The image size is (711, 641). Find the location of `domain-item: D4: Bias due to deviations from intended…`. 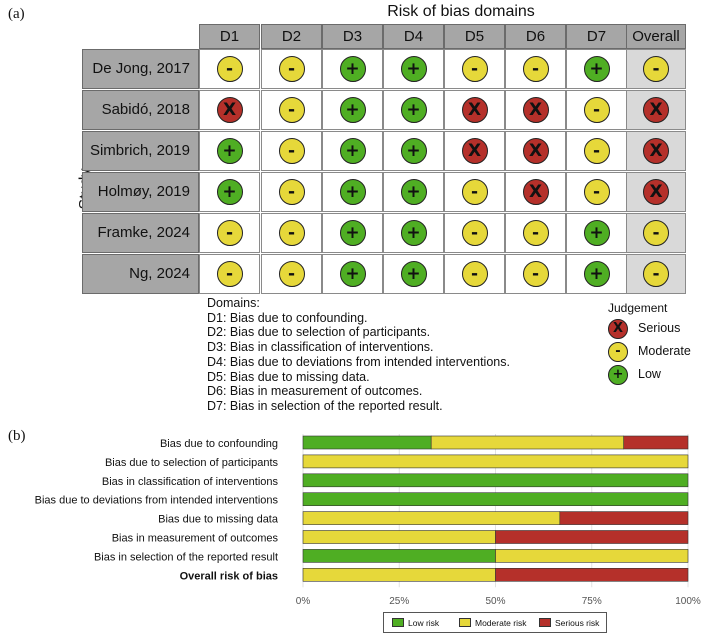

domain-item: D4: Bias due to deviations from intended… is located at coordinates (358, 361).